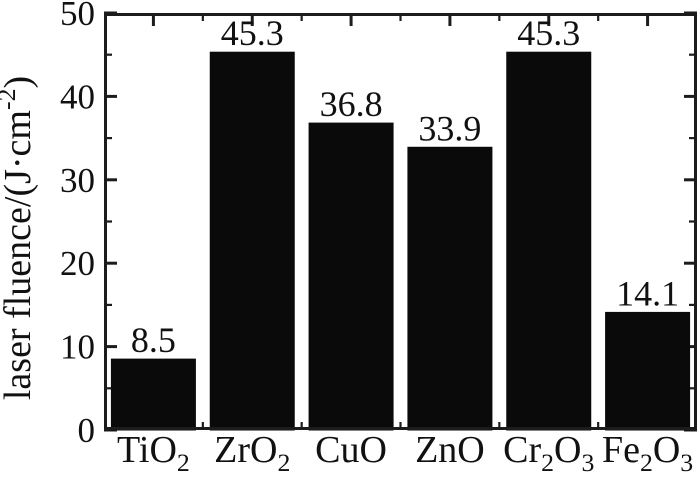  Describe the element at coordinates (77, 263) in the screenshot. I see `y-tick-label: 20` at that location.